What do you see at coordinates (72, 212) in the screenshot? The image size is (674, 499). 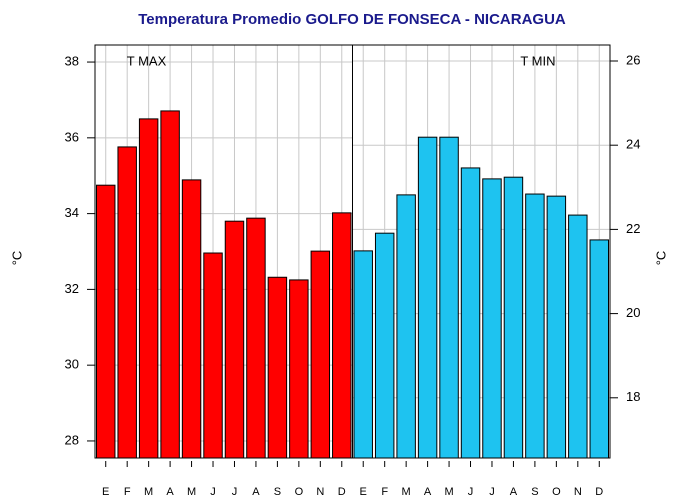 I see `y-tick-label: 34` at bounding box center [72, 212].